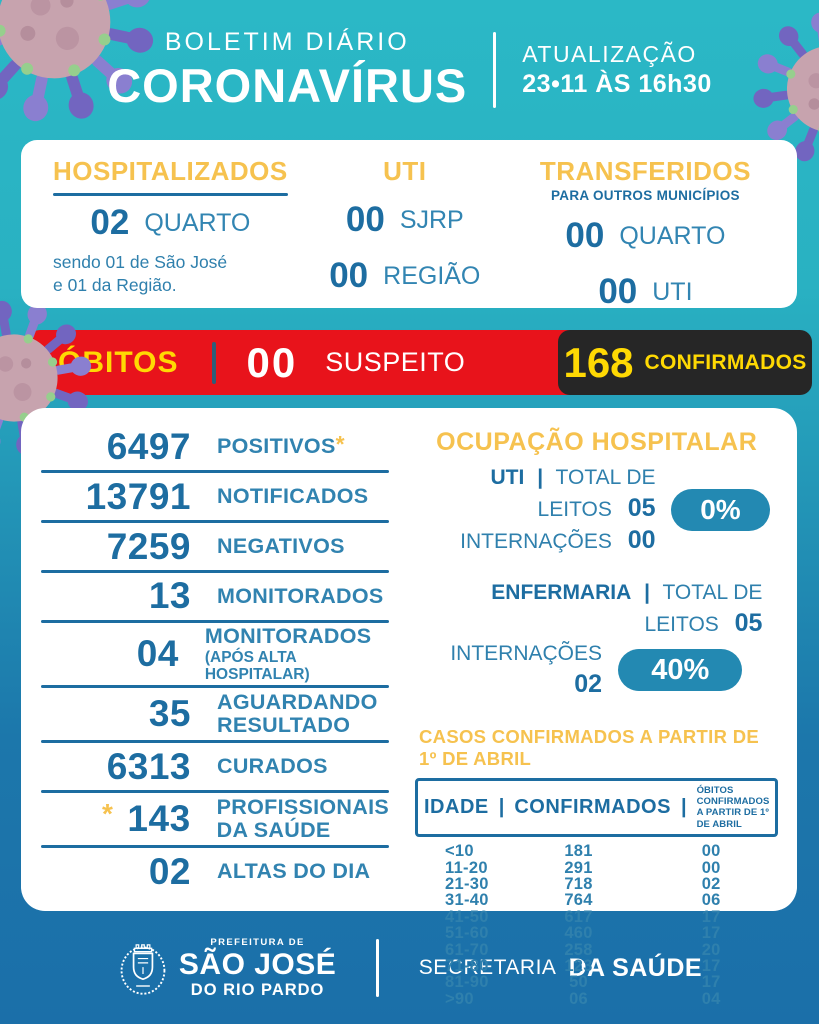 This screenshot has width=819, height=1024. Describe the element at coordinates (215, 547) in the screenshot. I see `stat-row-negativos: 7259 NEGATIVOS` at that location.